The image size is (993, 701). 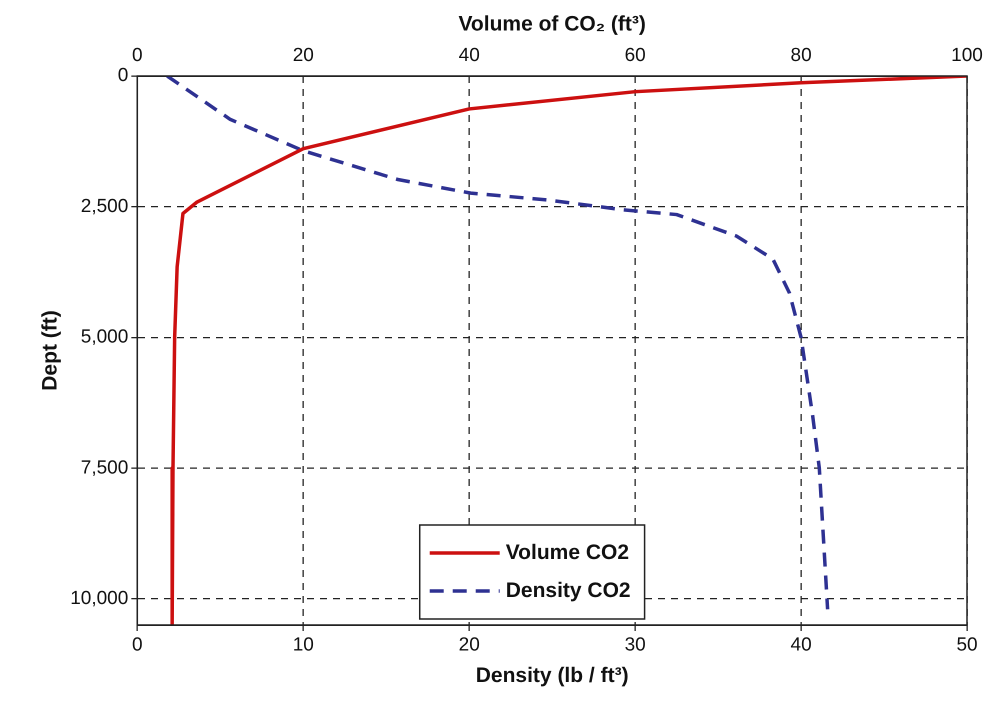 I want to click on x-tick-label: 20, so click(x=469, y=645).